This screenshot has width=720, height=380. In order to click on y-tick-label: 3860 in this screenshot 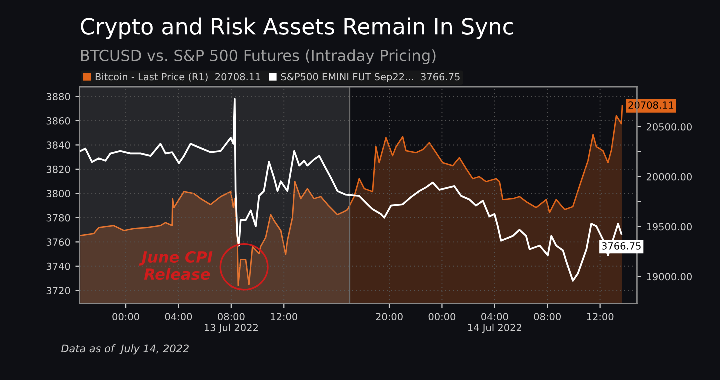, I will do `click(58, 121)`.